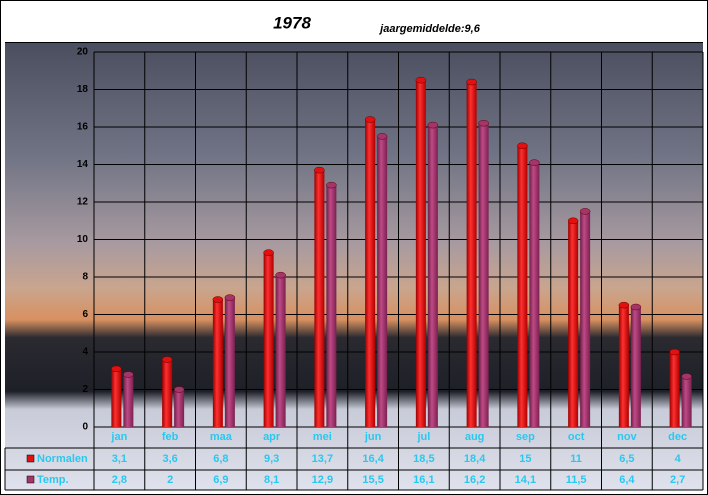 This screenshot has width=708, height=495. I want to click on x-tick-label: jun, so click(373, 437).